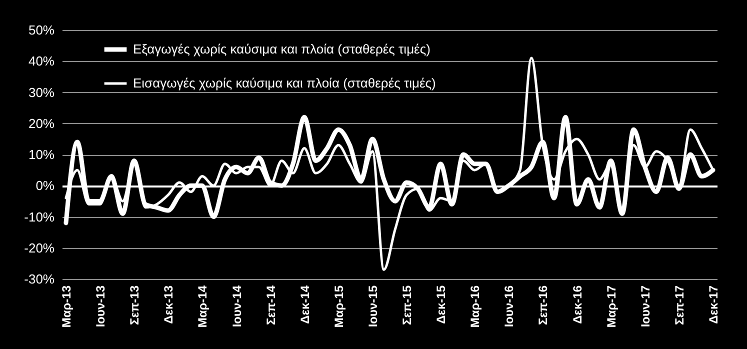 This screenshot has height=349, width=747. I want to click on x-tick-label: Ιουν-17, so click(645, 306).